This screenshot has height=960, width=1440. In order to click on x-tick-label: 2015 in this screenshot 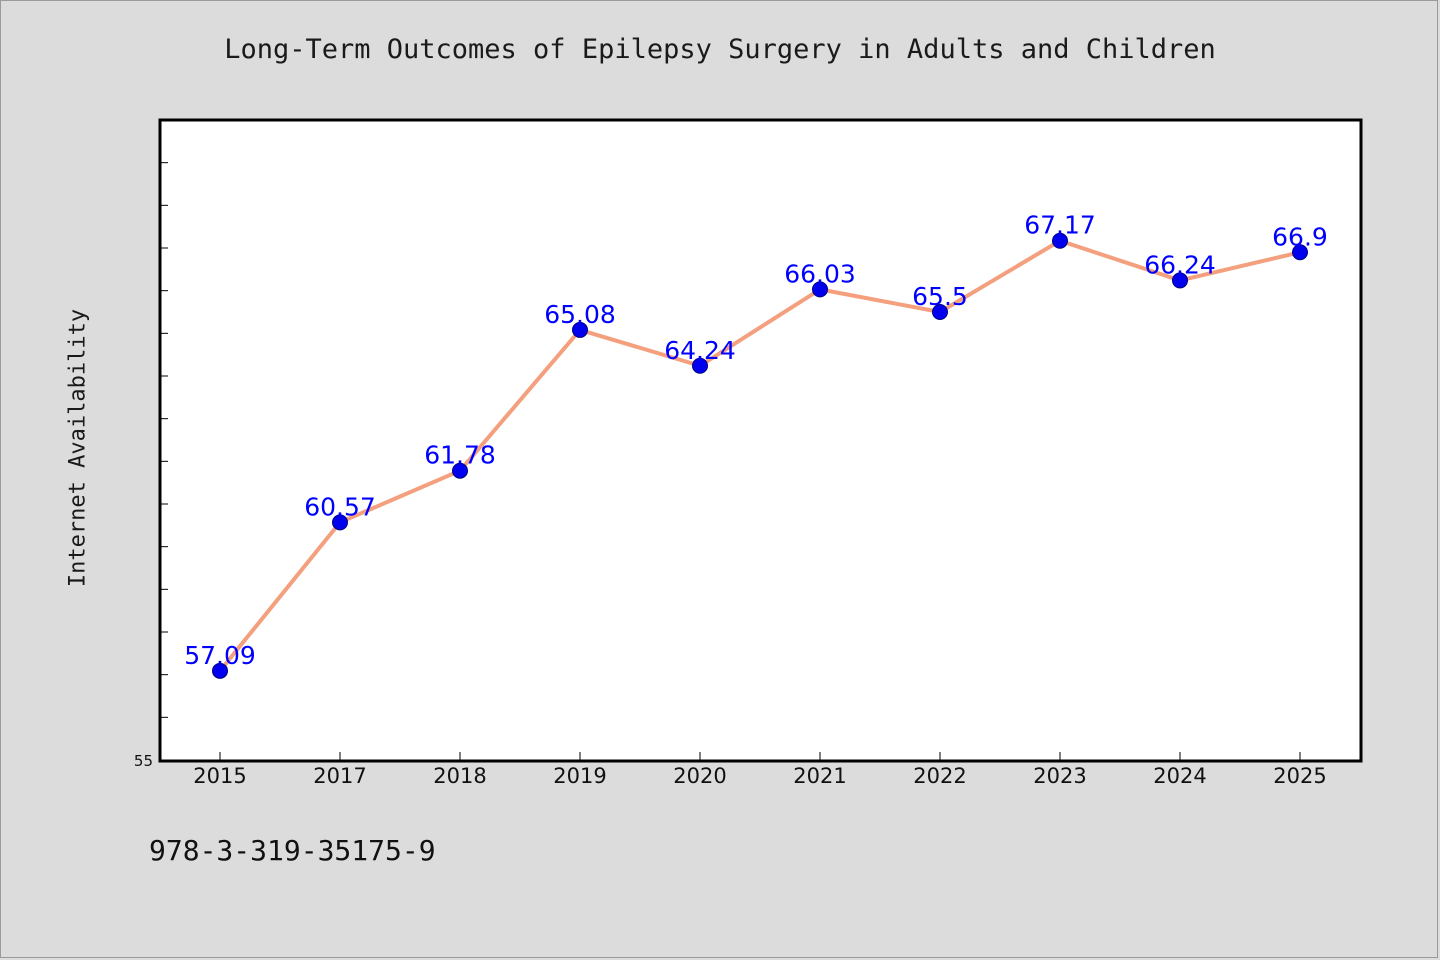, I will do `click(219, 776)`.